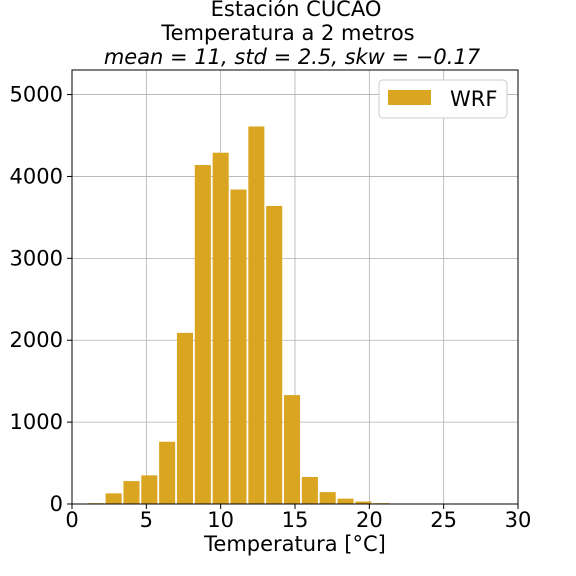 This screenshot has width=576, height=576. Describe the element at coordinates (36, 422) in the screenshot. I see `y-tick-label: 1000` at that location.